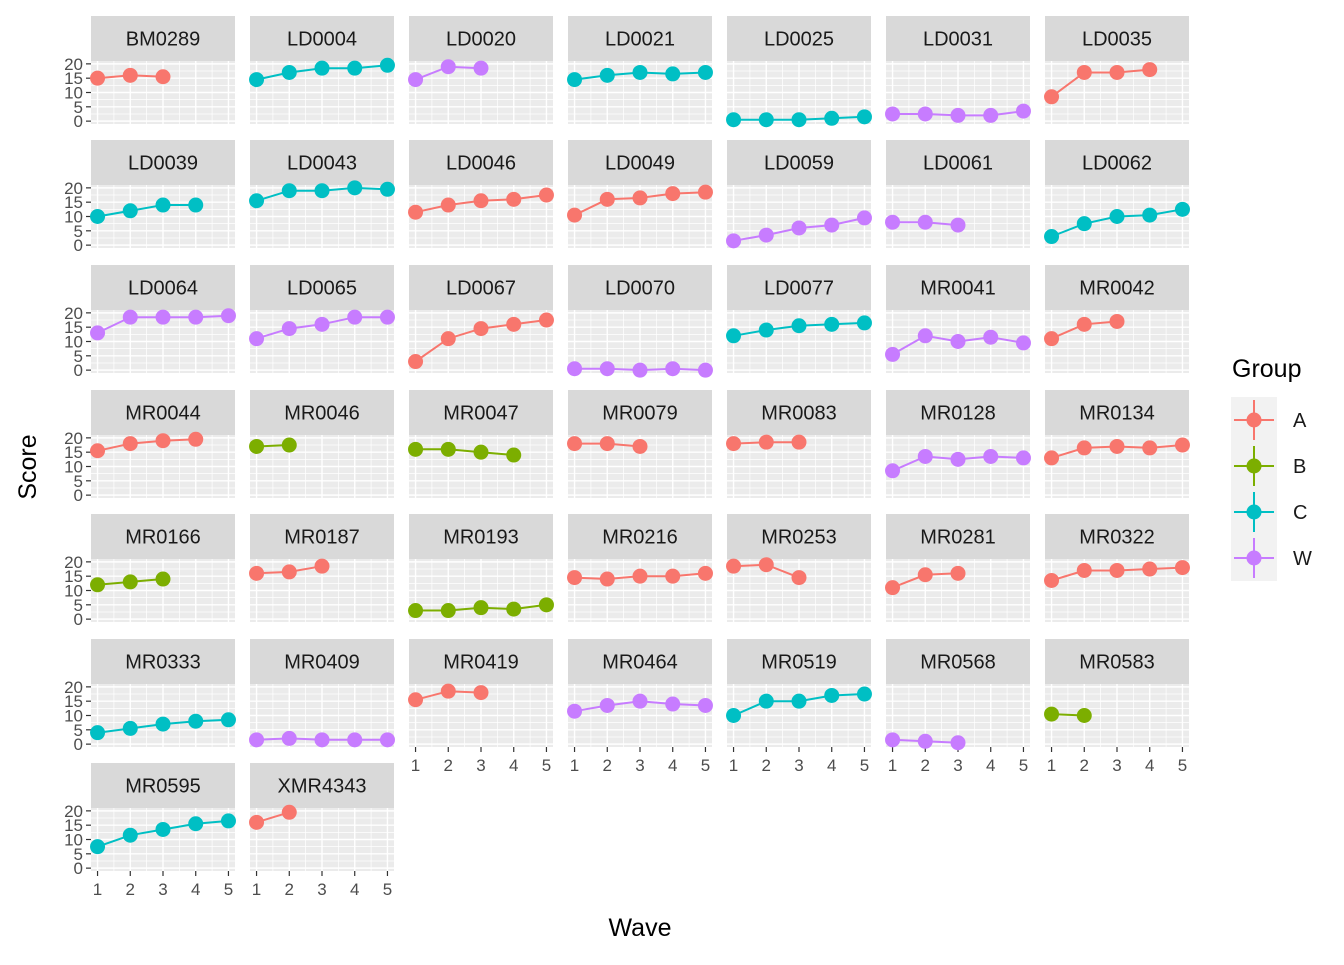 The height and width of the screenshot is (965, 1344). What do you see at coordinates (73, 467) in the screenshot?
I see `y-tick-label: 10` at bounding box center [73, 467].